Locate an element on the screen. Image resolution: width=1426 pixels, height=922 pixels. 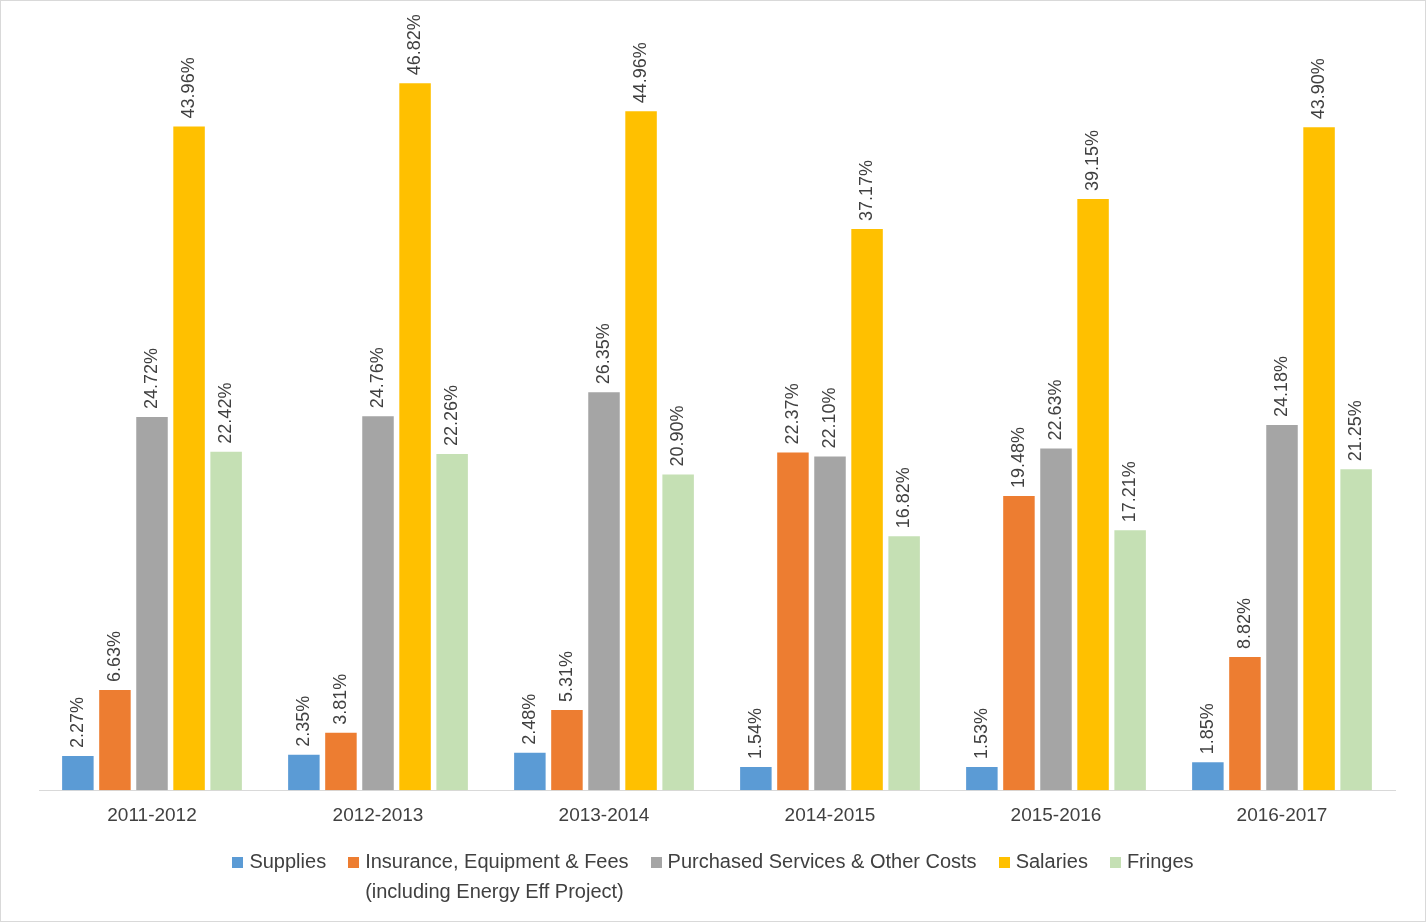
data-label: 3.81% is located at coordinates (339, 699).